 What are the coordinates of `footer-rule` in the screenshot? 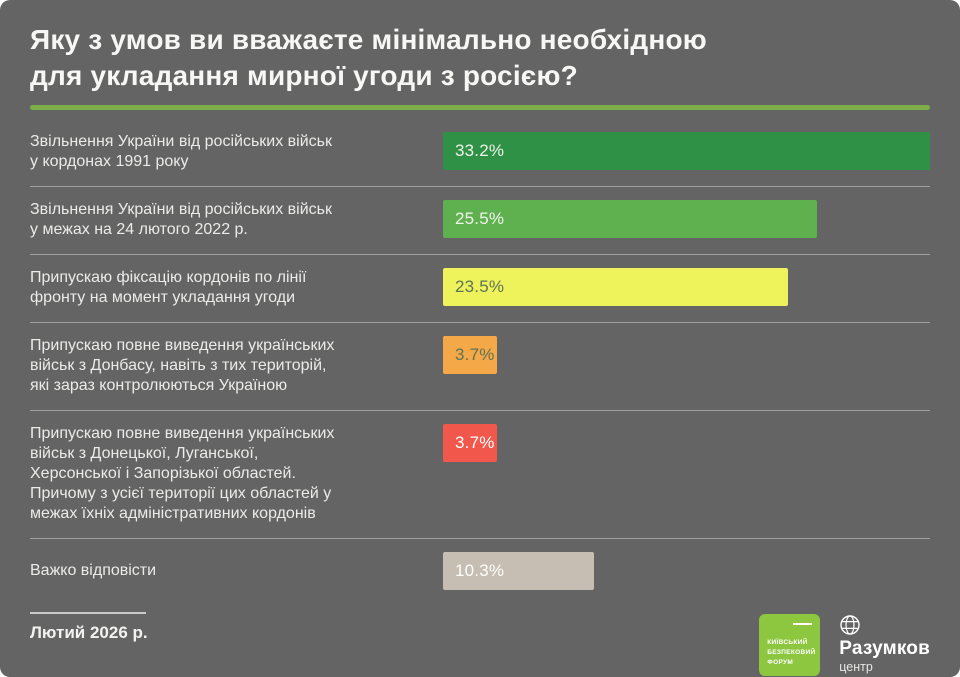 It's located at (88, 613).